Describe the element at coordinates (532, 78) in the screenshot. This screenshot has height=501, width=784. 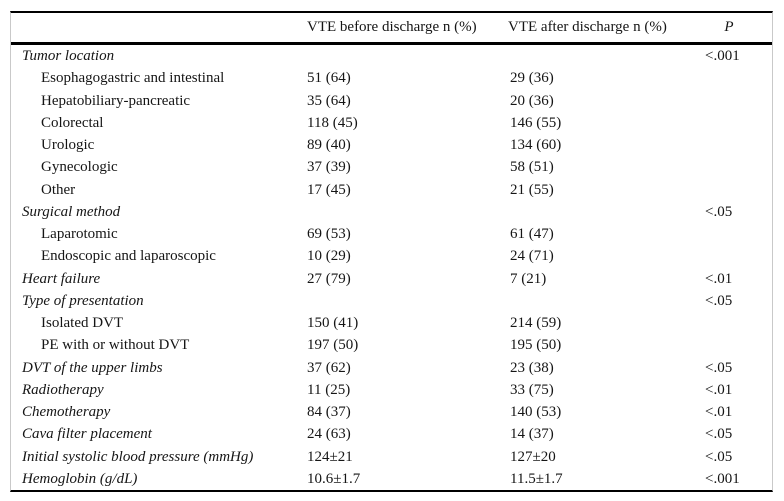
I see `vte-after-value: 29 (36)` at that location.